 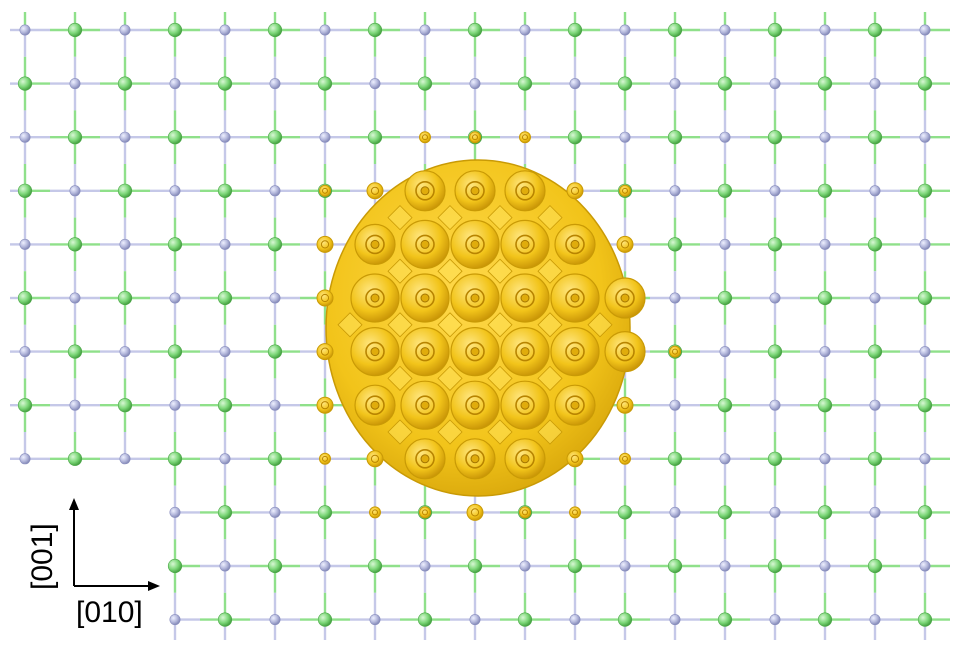 I want to click on axis-label-010: [010], so click(x=109, y=612).